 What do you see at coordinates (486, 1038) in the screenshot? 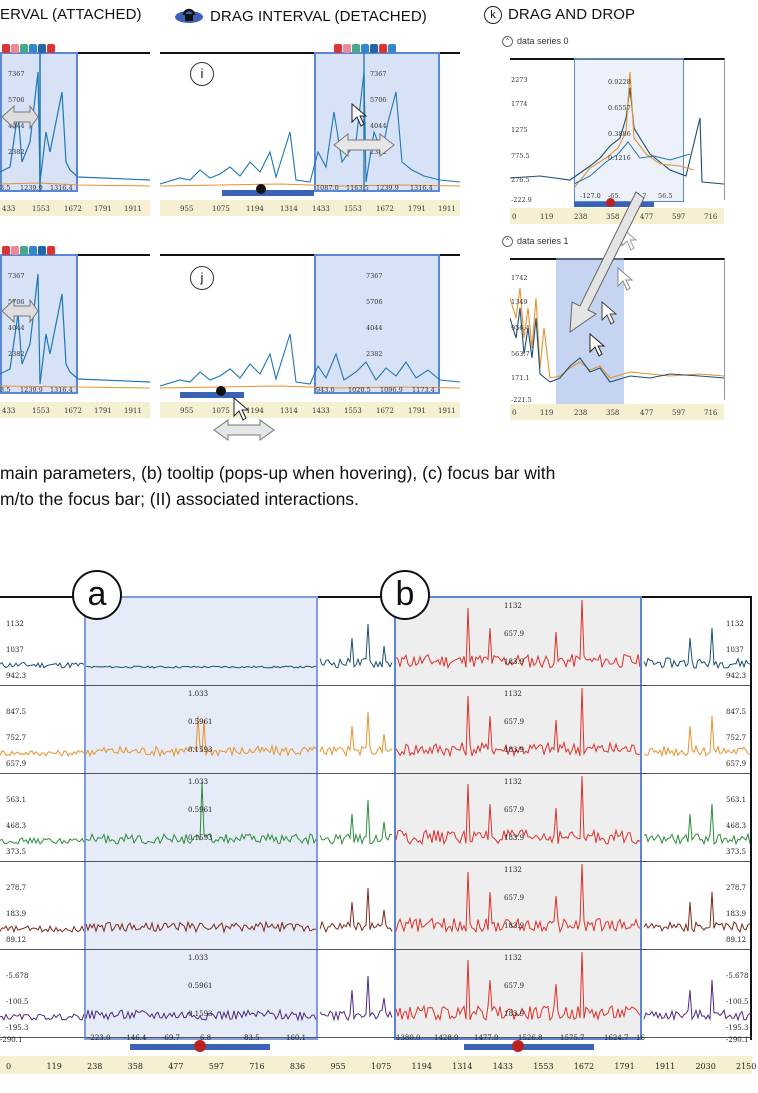
I see `focus-x-tick: 1477.9` at bounding box center [486, 1038].